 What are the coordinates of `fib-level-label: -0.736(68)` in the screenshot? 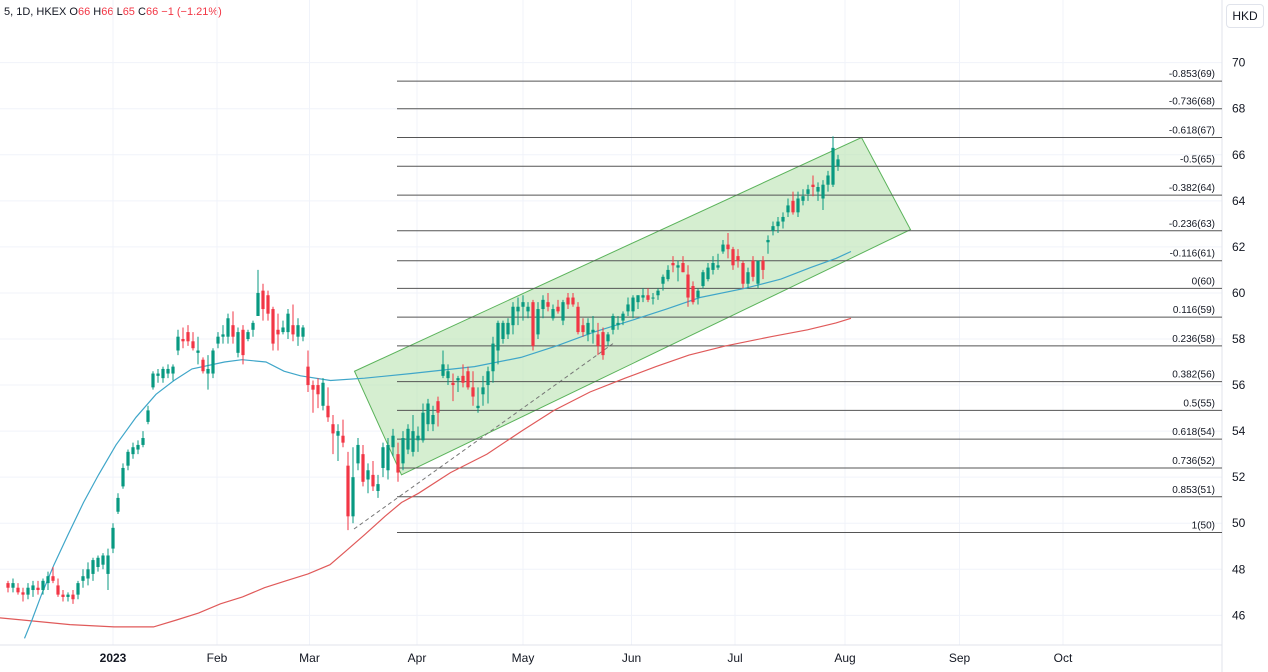 It's located at (1192, 102).